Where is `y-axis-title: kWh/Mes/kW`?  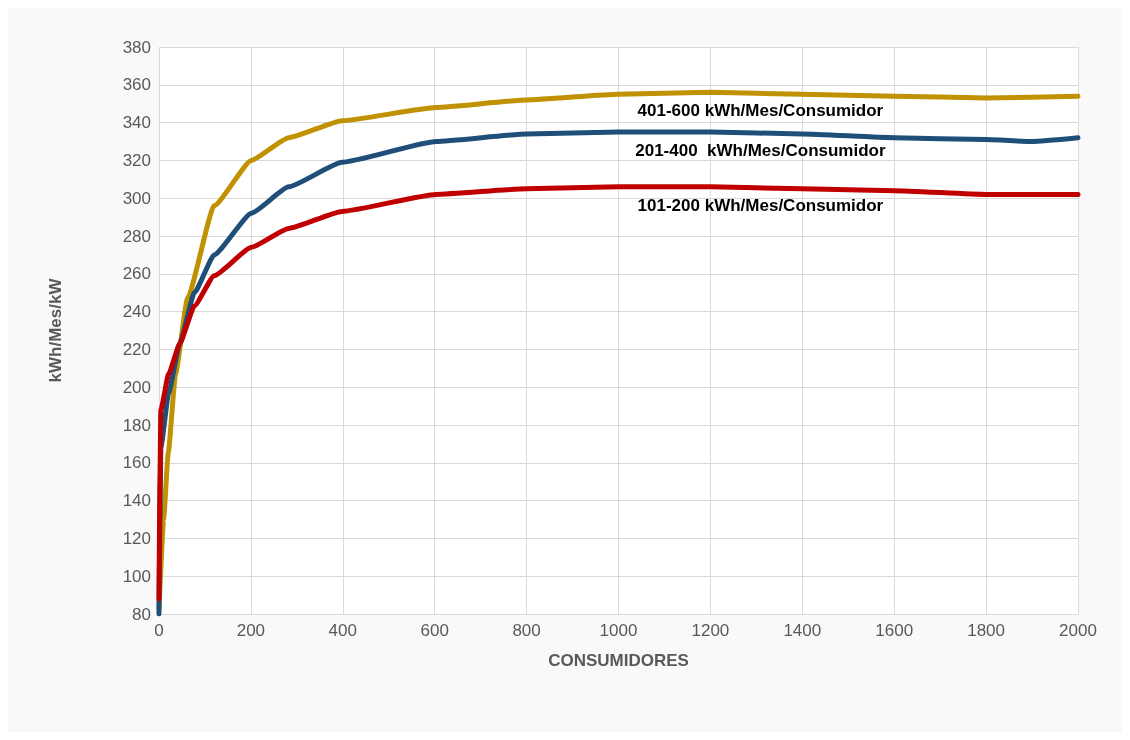
y-axis-title: kWh/Mes/kW is located at coordinates (55, 330).